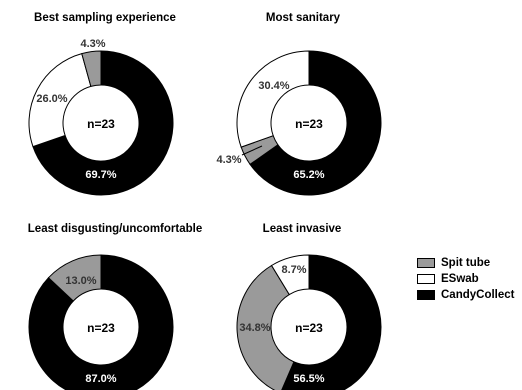 This screenshot has height=390, width=522. I want to click on slice-data-label: 26.0%, so click(51, 99).